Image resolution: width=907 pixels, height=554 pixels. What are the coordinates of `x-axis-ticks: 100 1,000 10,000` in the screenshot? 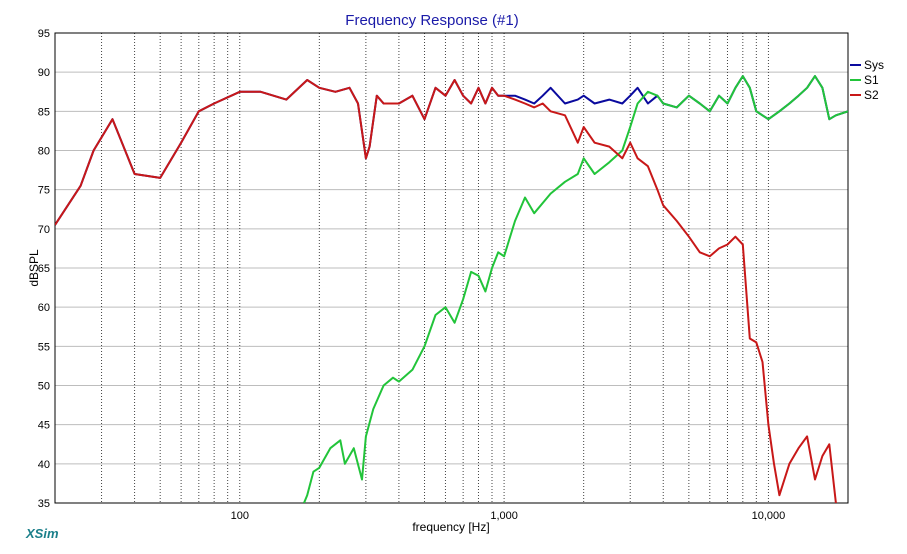 It's located at (508, 516).